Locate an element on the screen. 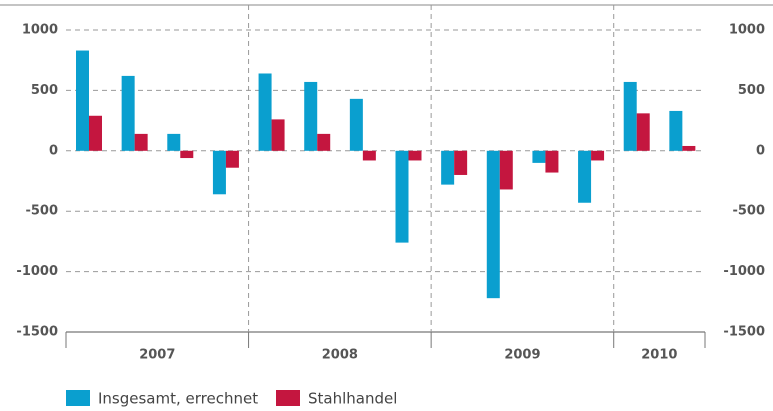 The width and height of the screenshot is (773, 411). x-group-label: 2010 is located at coordinates (659, 355).